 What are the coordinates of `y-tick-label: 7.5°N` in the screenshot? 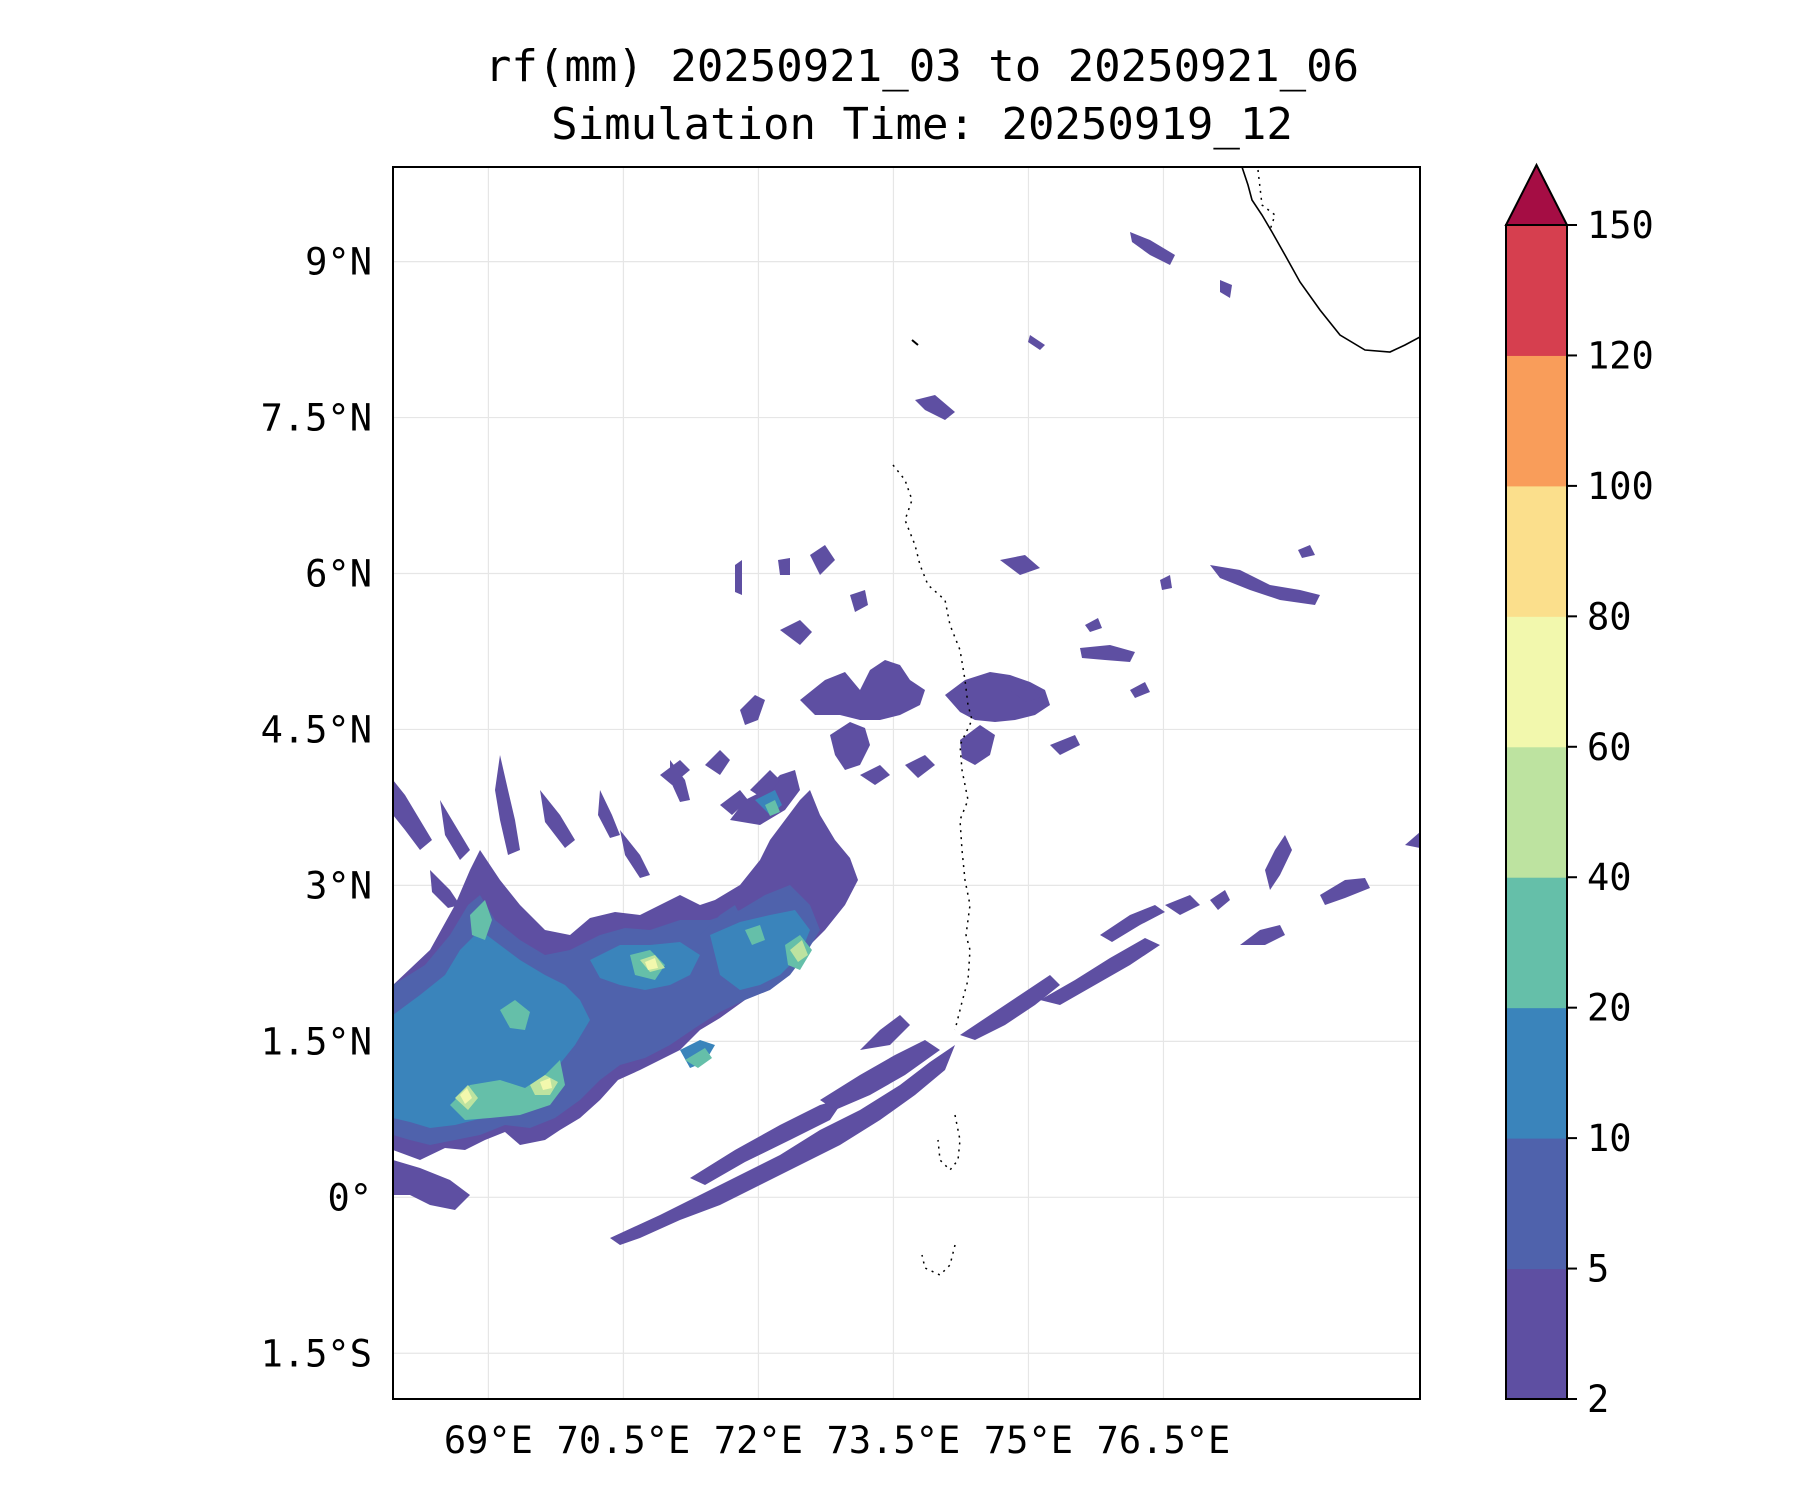 It's located at (316, 418).